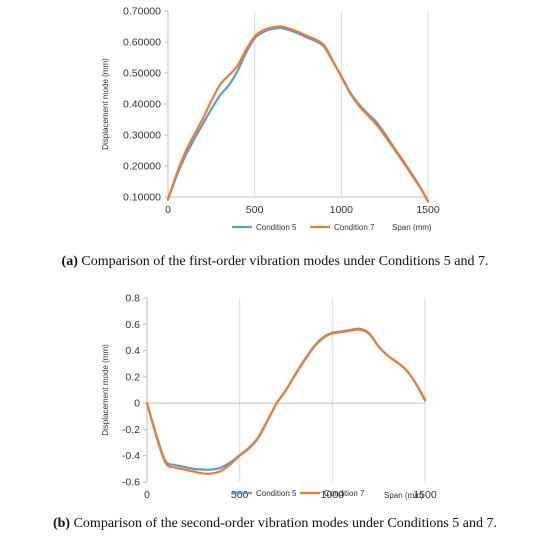 The width and height of the screenshot is (550, 540). Describe the element at coordinates (276, 493) in the screenshot. I see `chart-b-legend-label-1: Condition 5` at that location.